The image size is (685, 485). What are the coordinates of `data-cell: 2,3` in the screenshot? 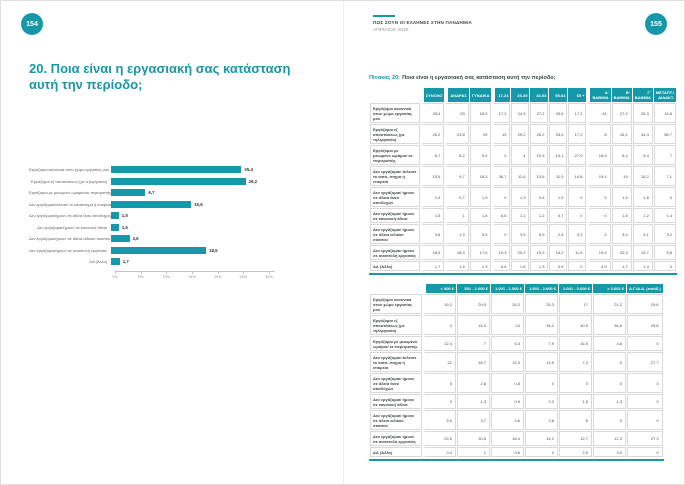 It's located at (541, 401).